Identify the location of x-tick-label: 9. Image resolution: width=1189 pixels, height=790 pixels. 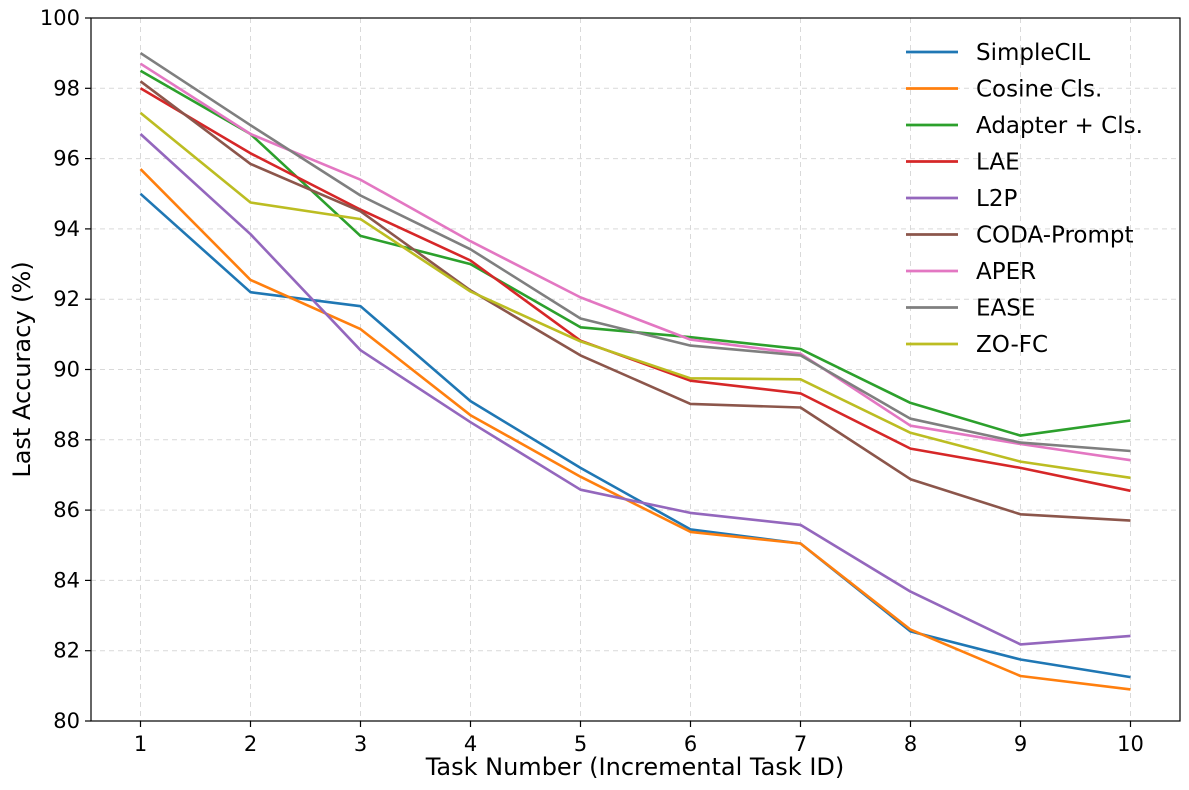
(1020, 744).